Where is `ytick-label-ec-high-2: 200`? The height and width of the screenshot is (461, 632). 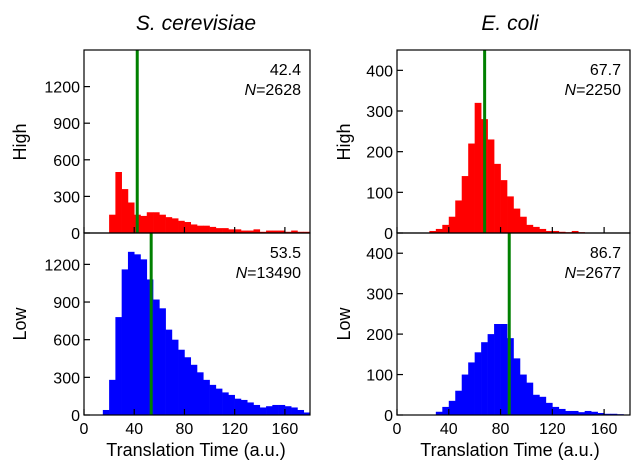 ytick-label-ec-high-2: 200 is located at coordinates (379, 153).